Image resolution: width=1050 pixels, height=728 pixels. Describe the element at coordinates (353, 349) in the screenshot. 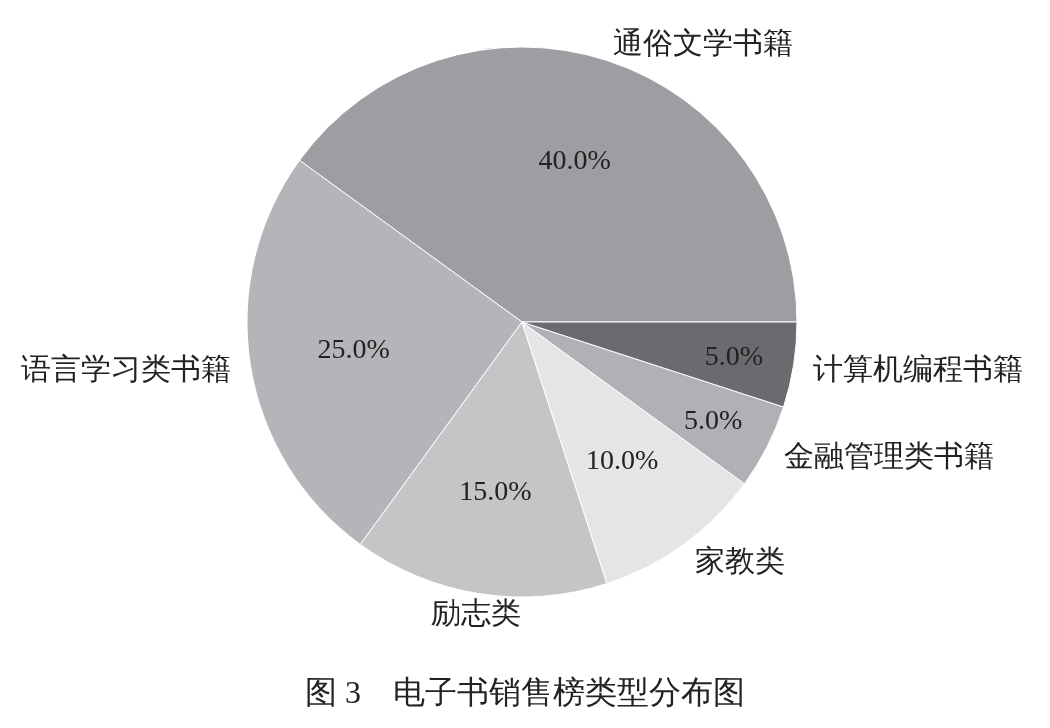

I see `data-label: 25.0%` at that location.